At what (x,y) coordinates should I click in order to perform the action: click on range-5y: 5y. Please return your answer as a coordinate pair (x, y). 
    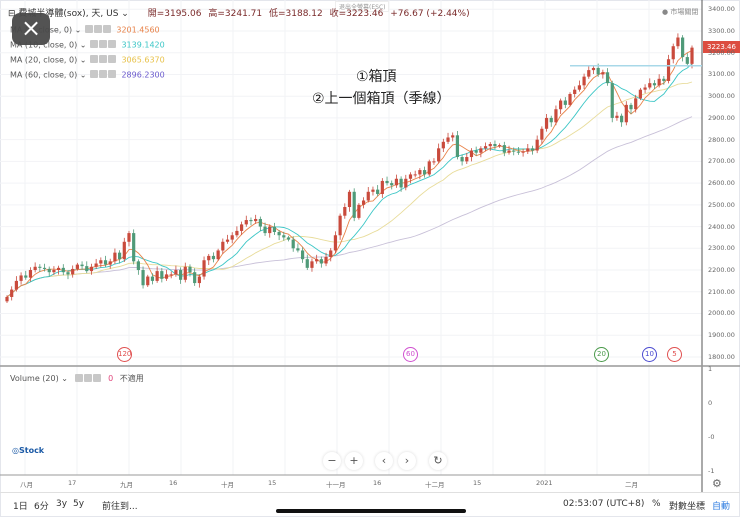
    Looking at the image, I should click on (79, 504).